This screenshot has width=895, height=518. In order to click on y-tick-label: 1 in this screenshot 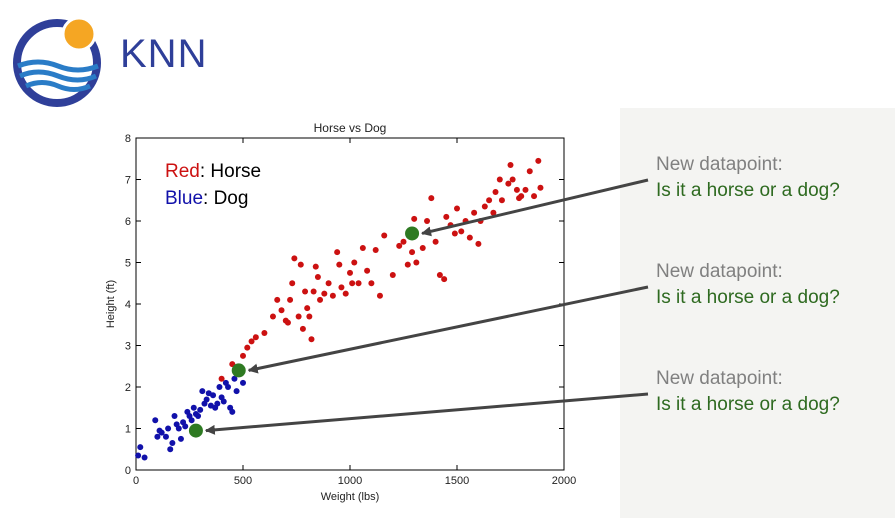, I will do `click(128, 430)`.